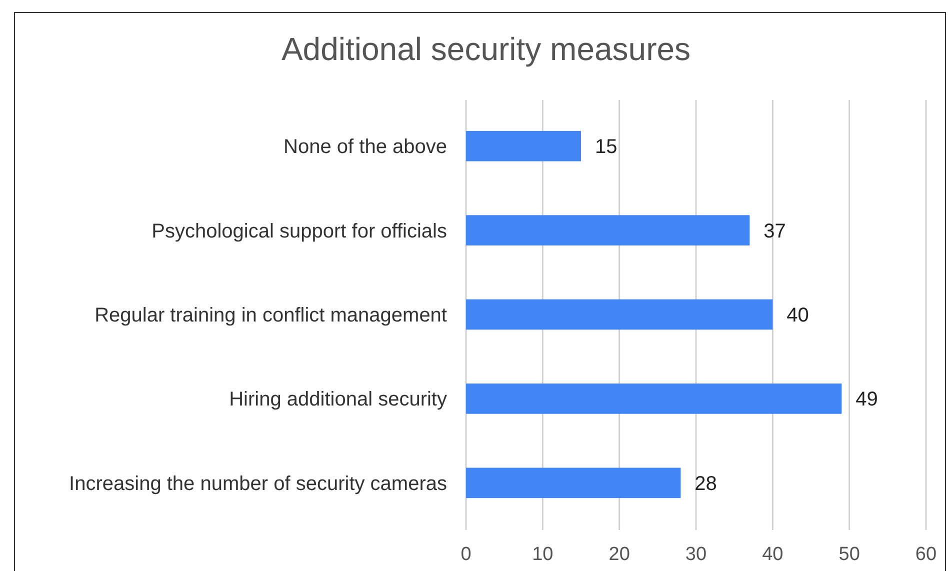  I want to click on y-tick-label: None of the above, so click(365, 147).